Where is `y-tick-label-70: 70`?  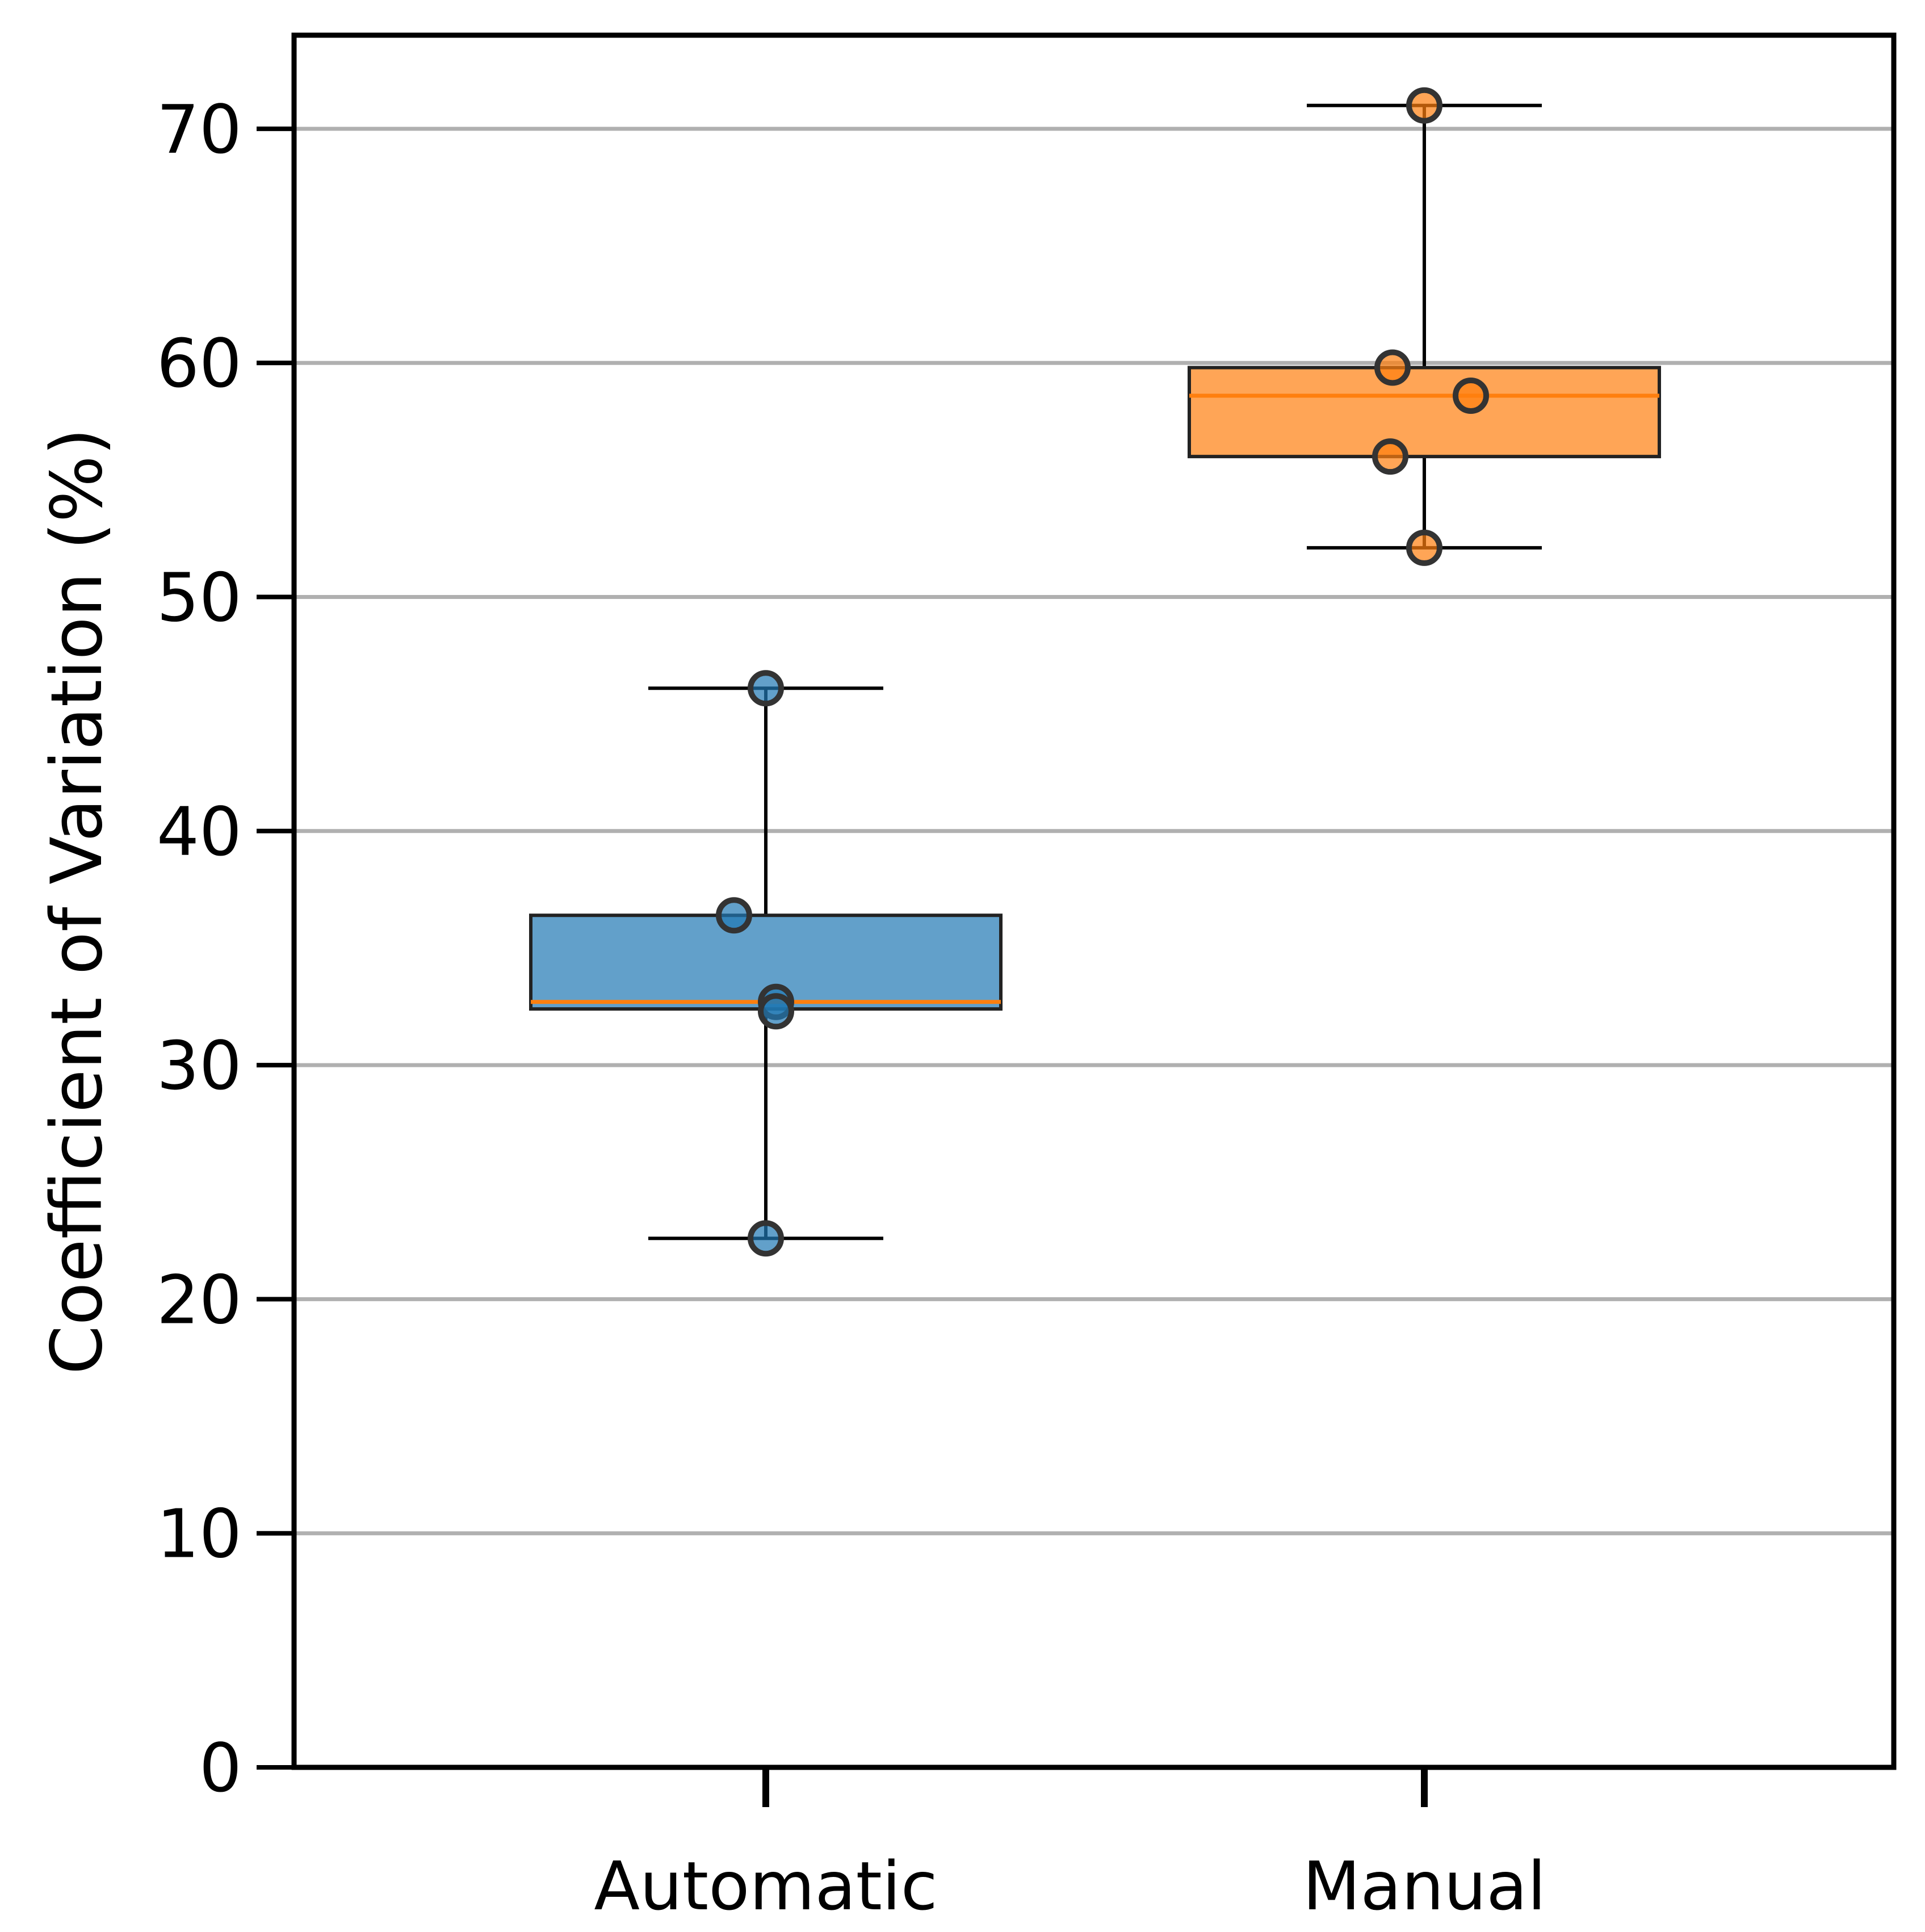
y-tick-label-70: 70 is located at coordinates (199, 129).